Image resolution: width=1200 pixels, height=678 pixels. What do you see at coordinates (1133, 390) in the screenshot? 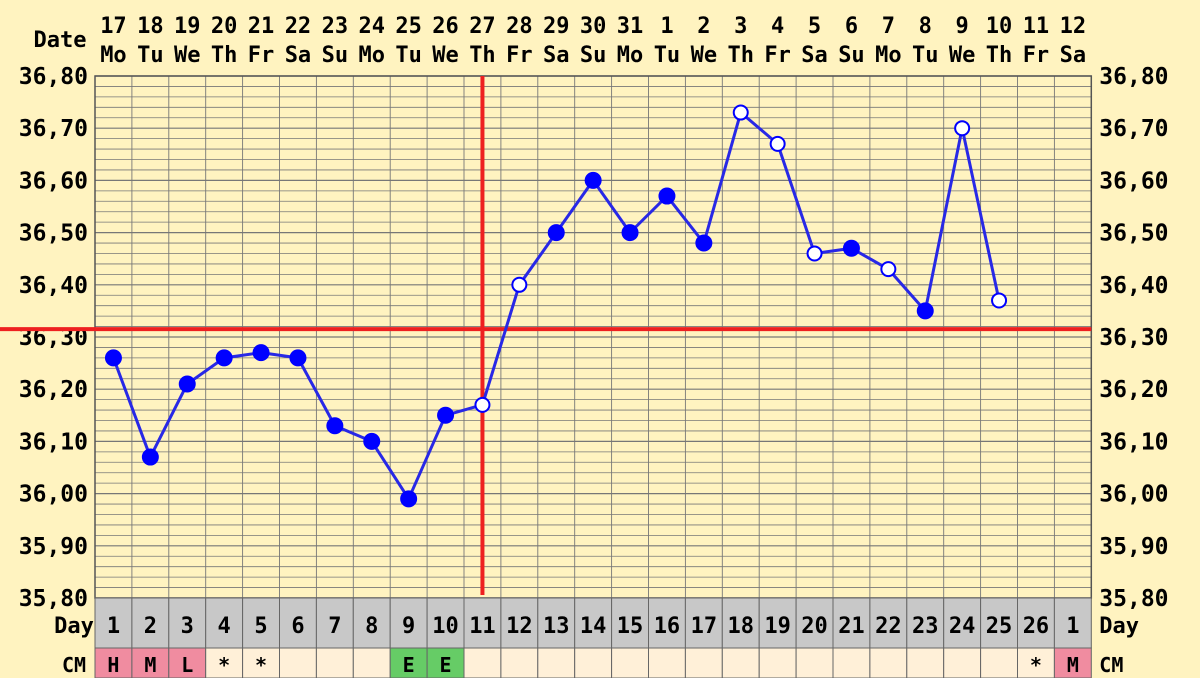
I see `y-tick-label-right: 36,20` at bounding box center [1133, 390].